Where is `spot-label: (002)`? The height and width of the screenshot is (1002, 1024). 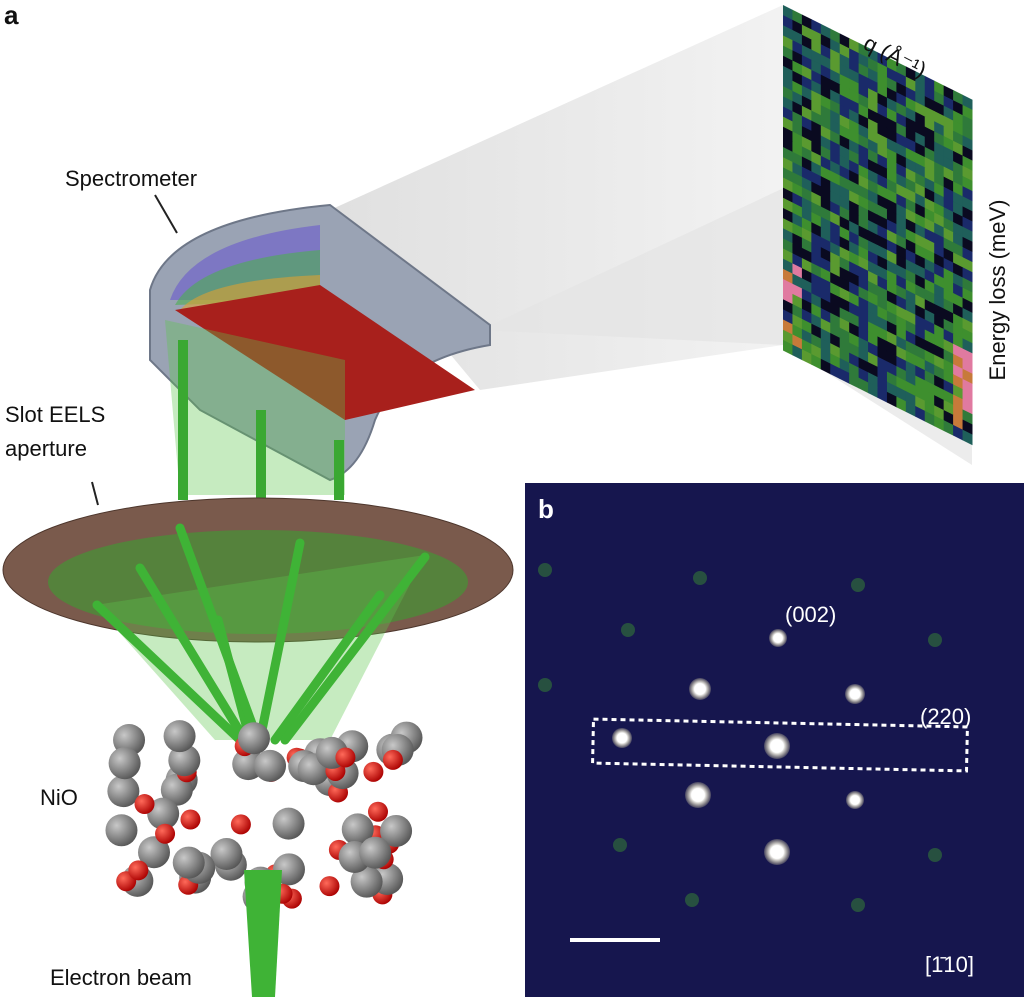 spot-label: (002) is located at coordinates (810, 614).